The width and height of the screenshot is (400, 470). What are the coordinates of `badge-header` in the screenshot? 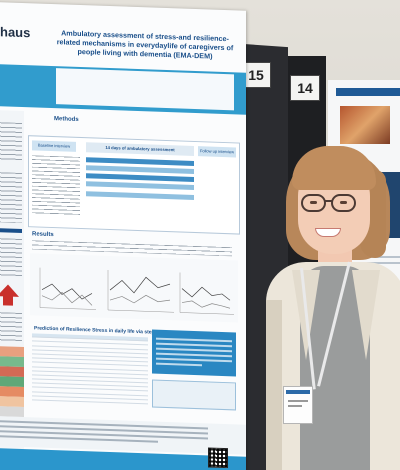 It's located at (298, 392).